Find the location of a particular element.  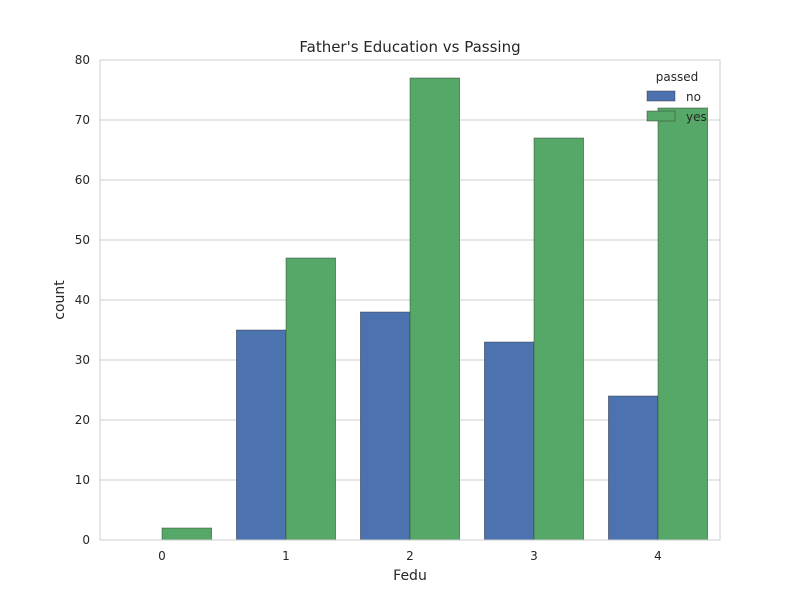

y-tick-label: 80 is located at coordinates (82, 60).